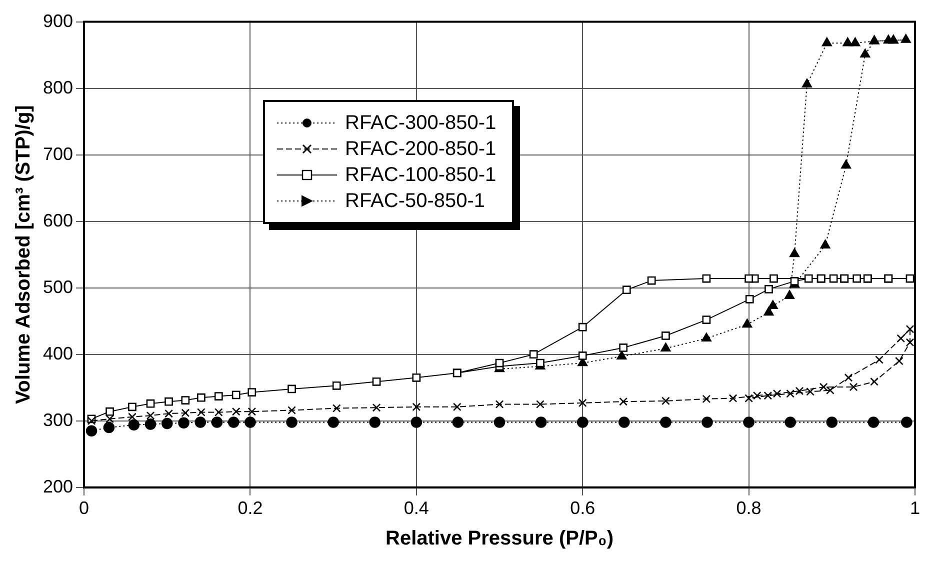 The image size is (937, 563). What do you see at coordinates (415, 201) in the screenshot?
I see `legend-label: RFAC-50-850-1` at bounding box center [415, 201].